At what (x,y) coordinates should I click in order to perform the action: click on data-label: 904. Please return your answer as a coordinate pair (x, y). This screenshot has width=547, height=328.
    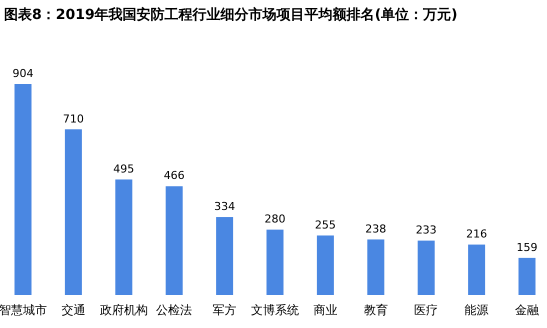
    Looking at the image, I should click on (23, 73).